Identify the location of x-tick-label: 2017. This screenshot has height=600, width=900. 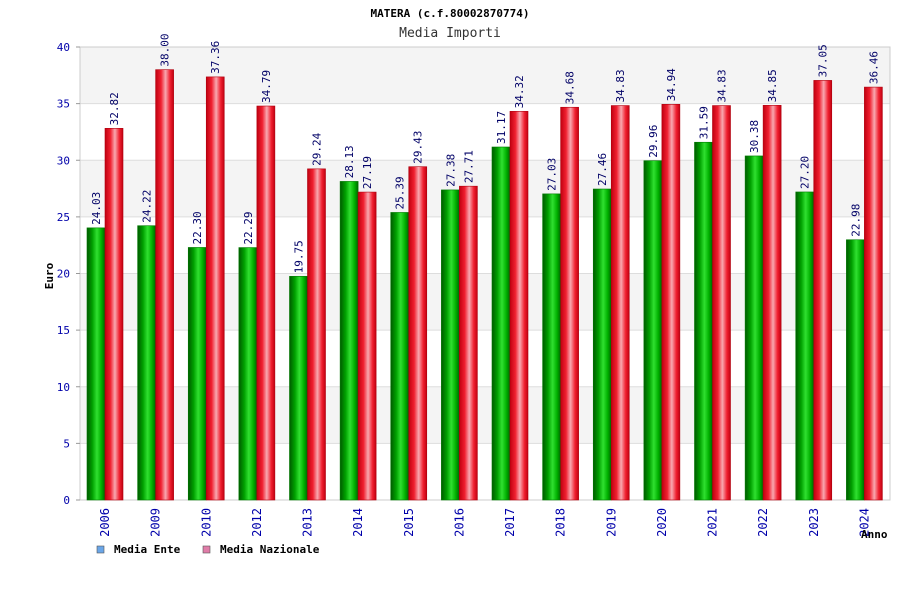
(510, 522).